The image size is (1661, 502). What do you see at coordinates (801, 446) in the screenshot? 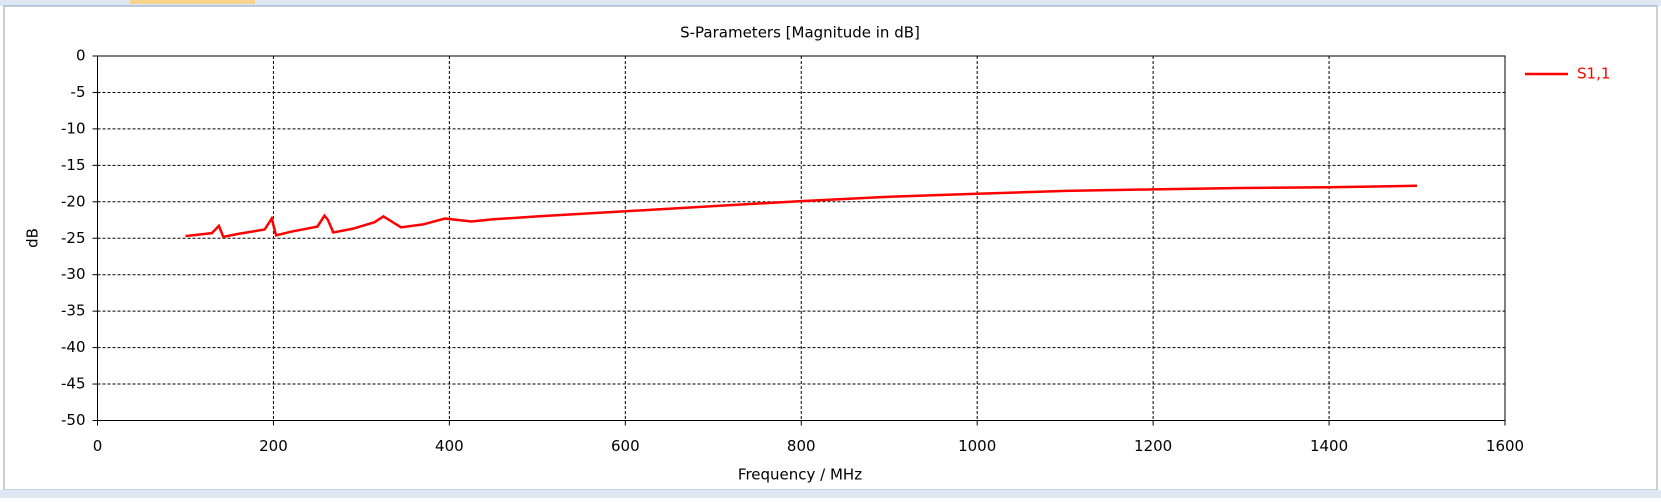
I see `x-tick-label: 800` at bounding box center [801, 446].